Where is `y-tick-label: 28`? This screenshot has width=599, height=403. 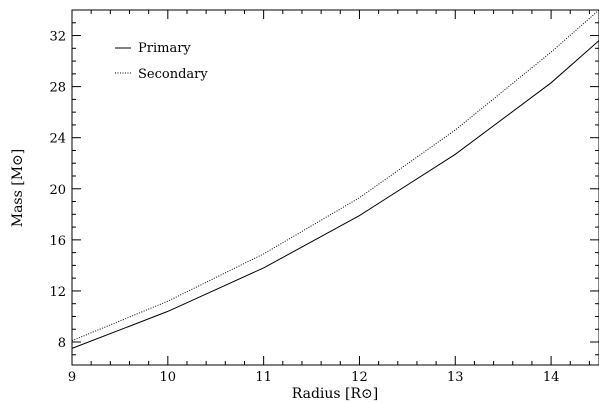 y-tick-label: 28 is located at coordinates (57, 88).